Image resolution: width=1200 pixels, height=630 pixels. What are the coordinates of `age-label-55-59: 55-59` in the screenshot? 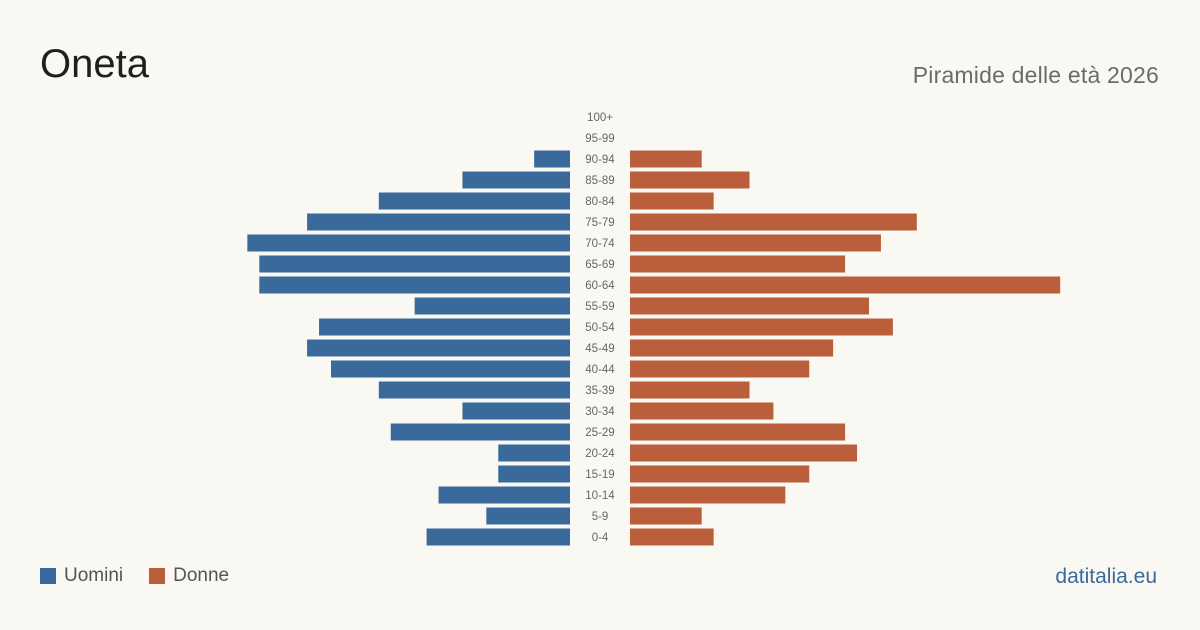 It's located at (599, 307).